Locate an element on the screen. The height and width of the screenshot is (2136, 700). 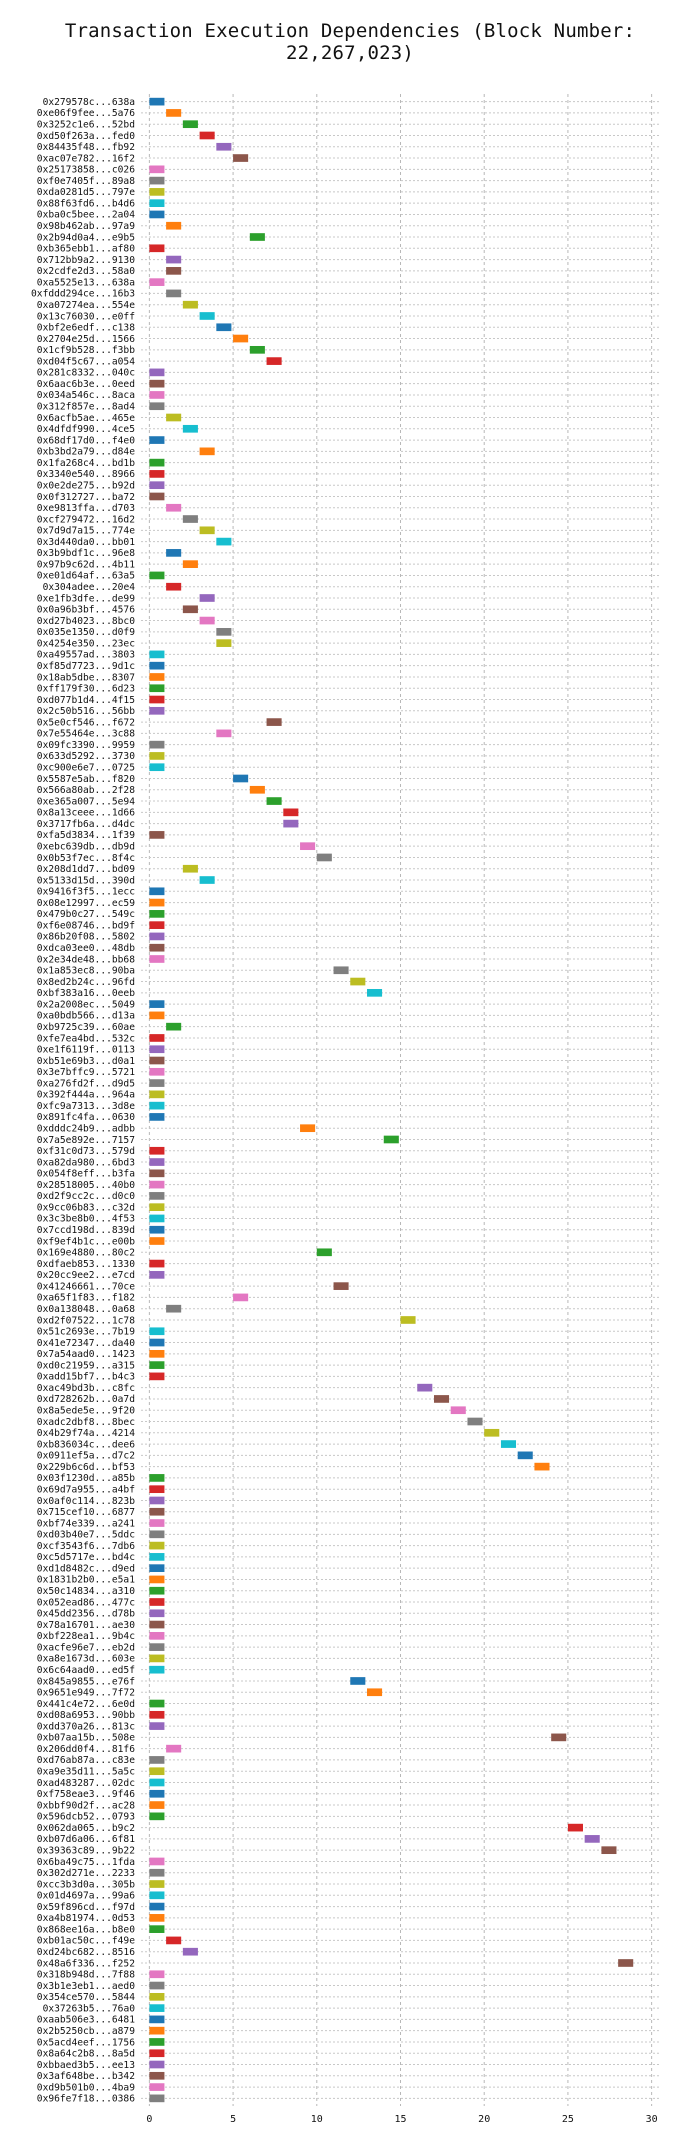
y-tick-label: 0xdd370a26...813c is located at coordinates (86, 1726).